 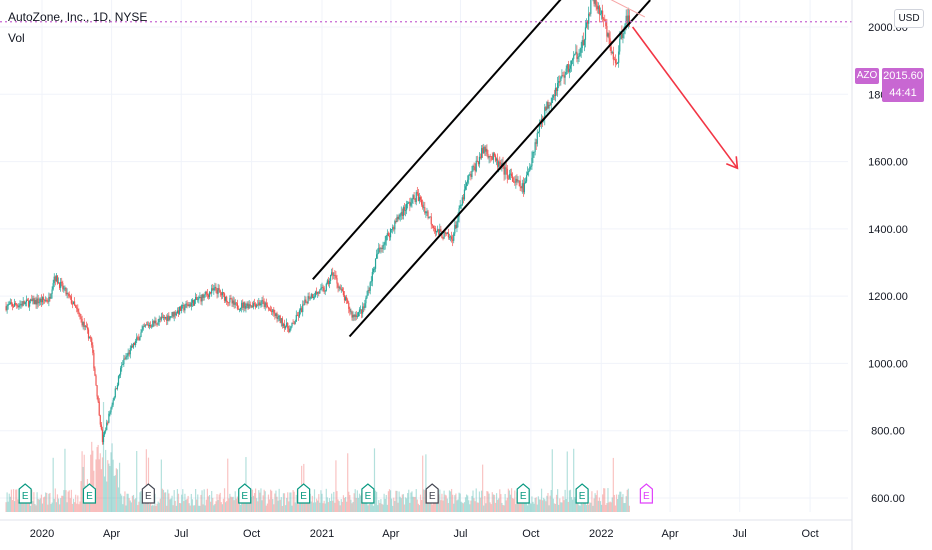 I want to click on y-tick-label: 600.00, so click(x=888, y=499).